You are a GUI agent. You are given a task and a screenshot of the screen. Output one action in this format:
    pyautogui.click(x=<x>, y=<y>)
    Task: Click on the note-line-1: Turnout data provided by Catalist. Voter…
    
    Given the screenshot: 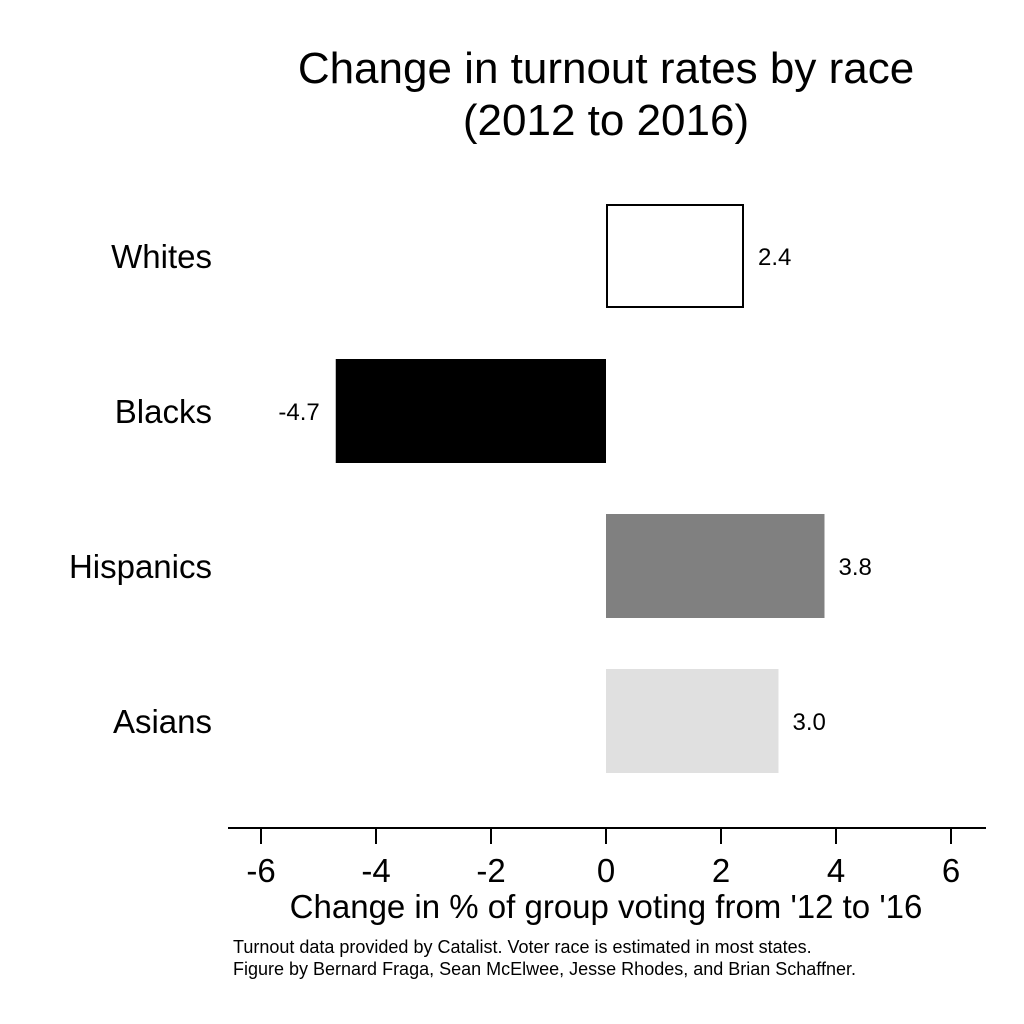 What is the action you would take?
    pyautogui.click(x=522, y=947)
    